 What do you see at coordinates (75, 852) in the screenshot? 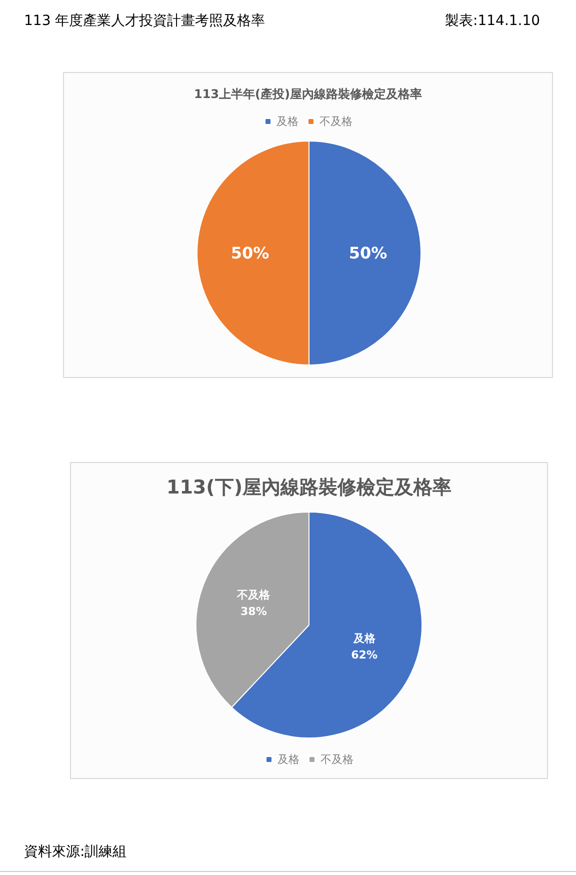
I see `source-note: 資料來源:訓練組` at bounding box center [75, 852].